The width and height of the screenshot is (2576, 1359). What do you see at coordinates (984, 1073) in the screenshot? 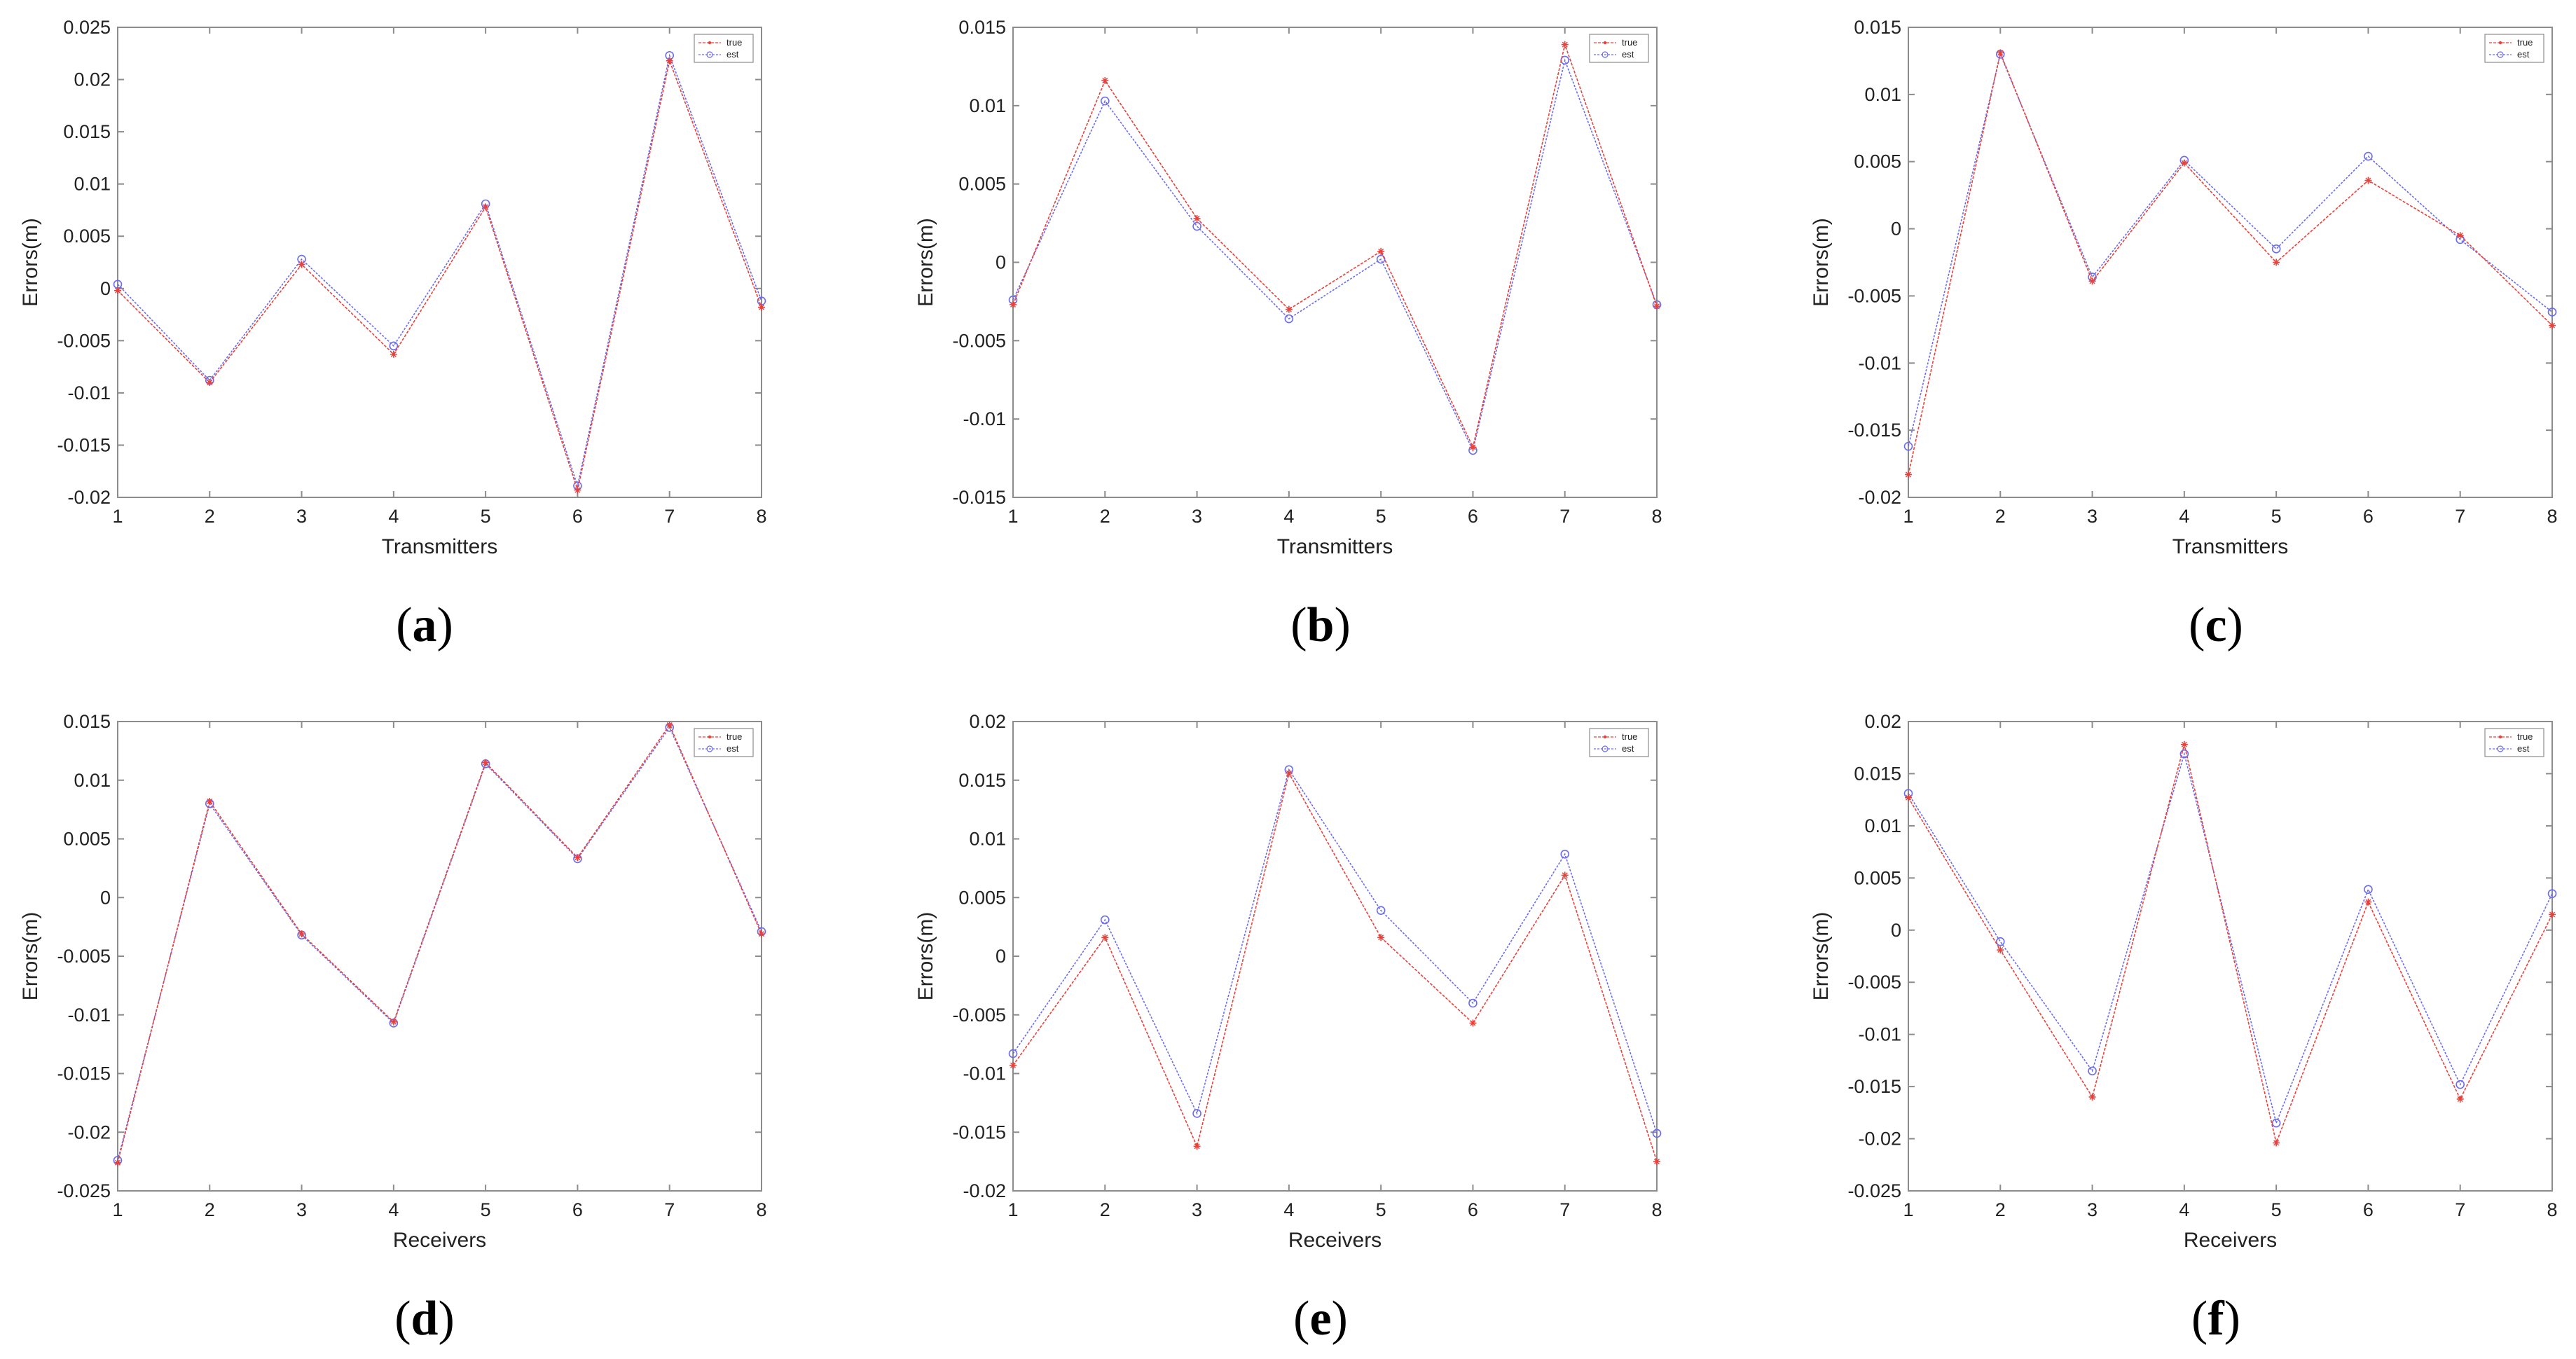
I see `y-tick-label: -0.01` at bounding box center [984, 1073].